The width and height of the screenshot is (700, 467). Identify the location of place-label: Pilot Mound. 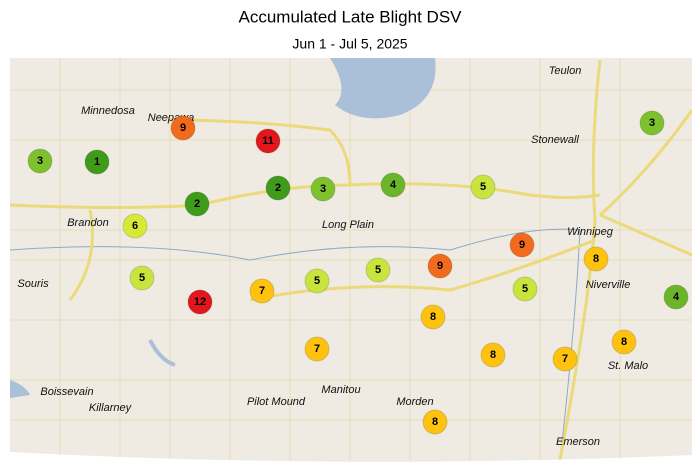
(276, 402).